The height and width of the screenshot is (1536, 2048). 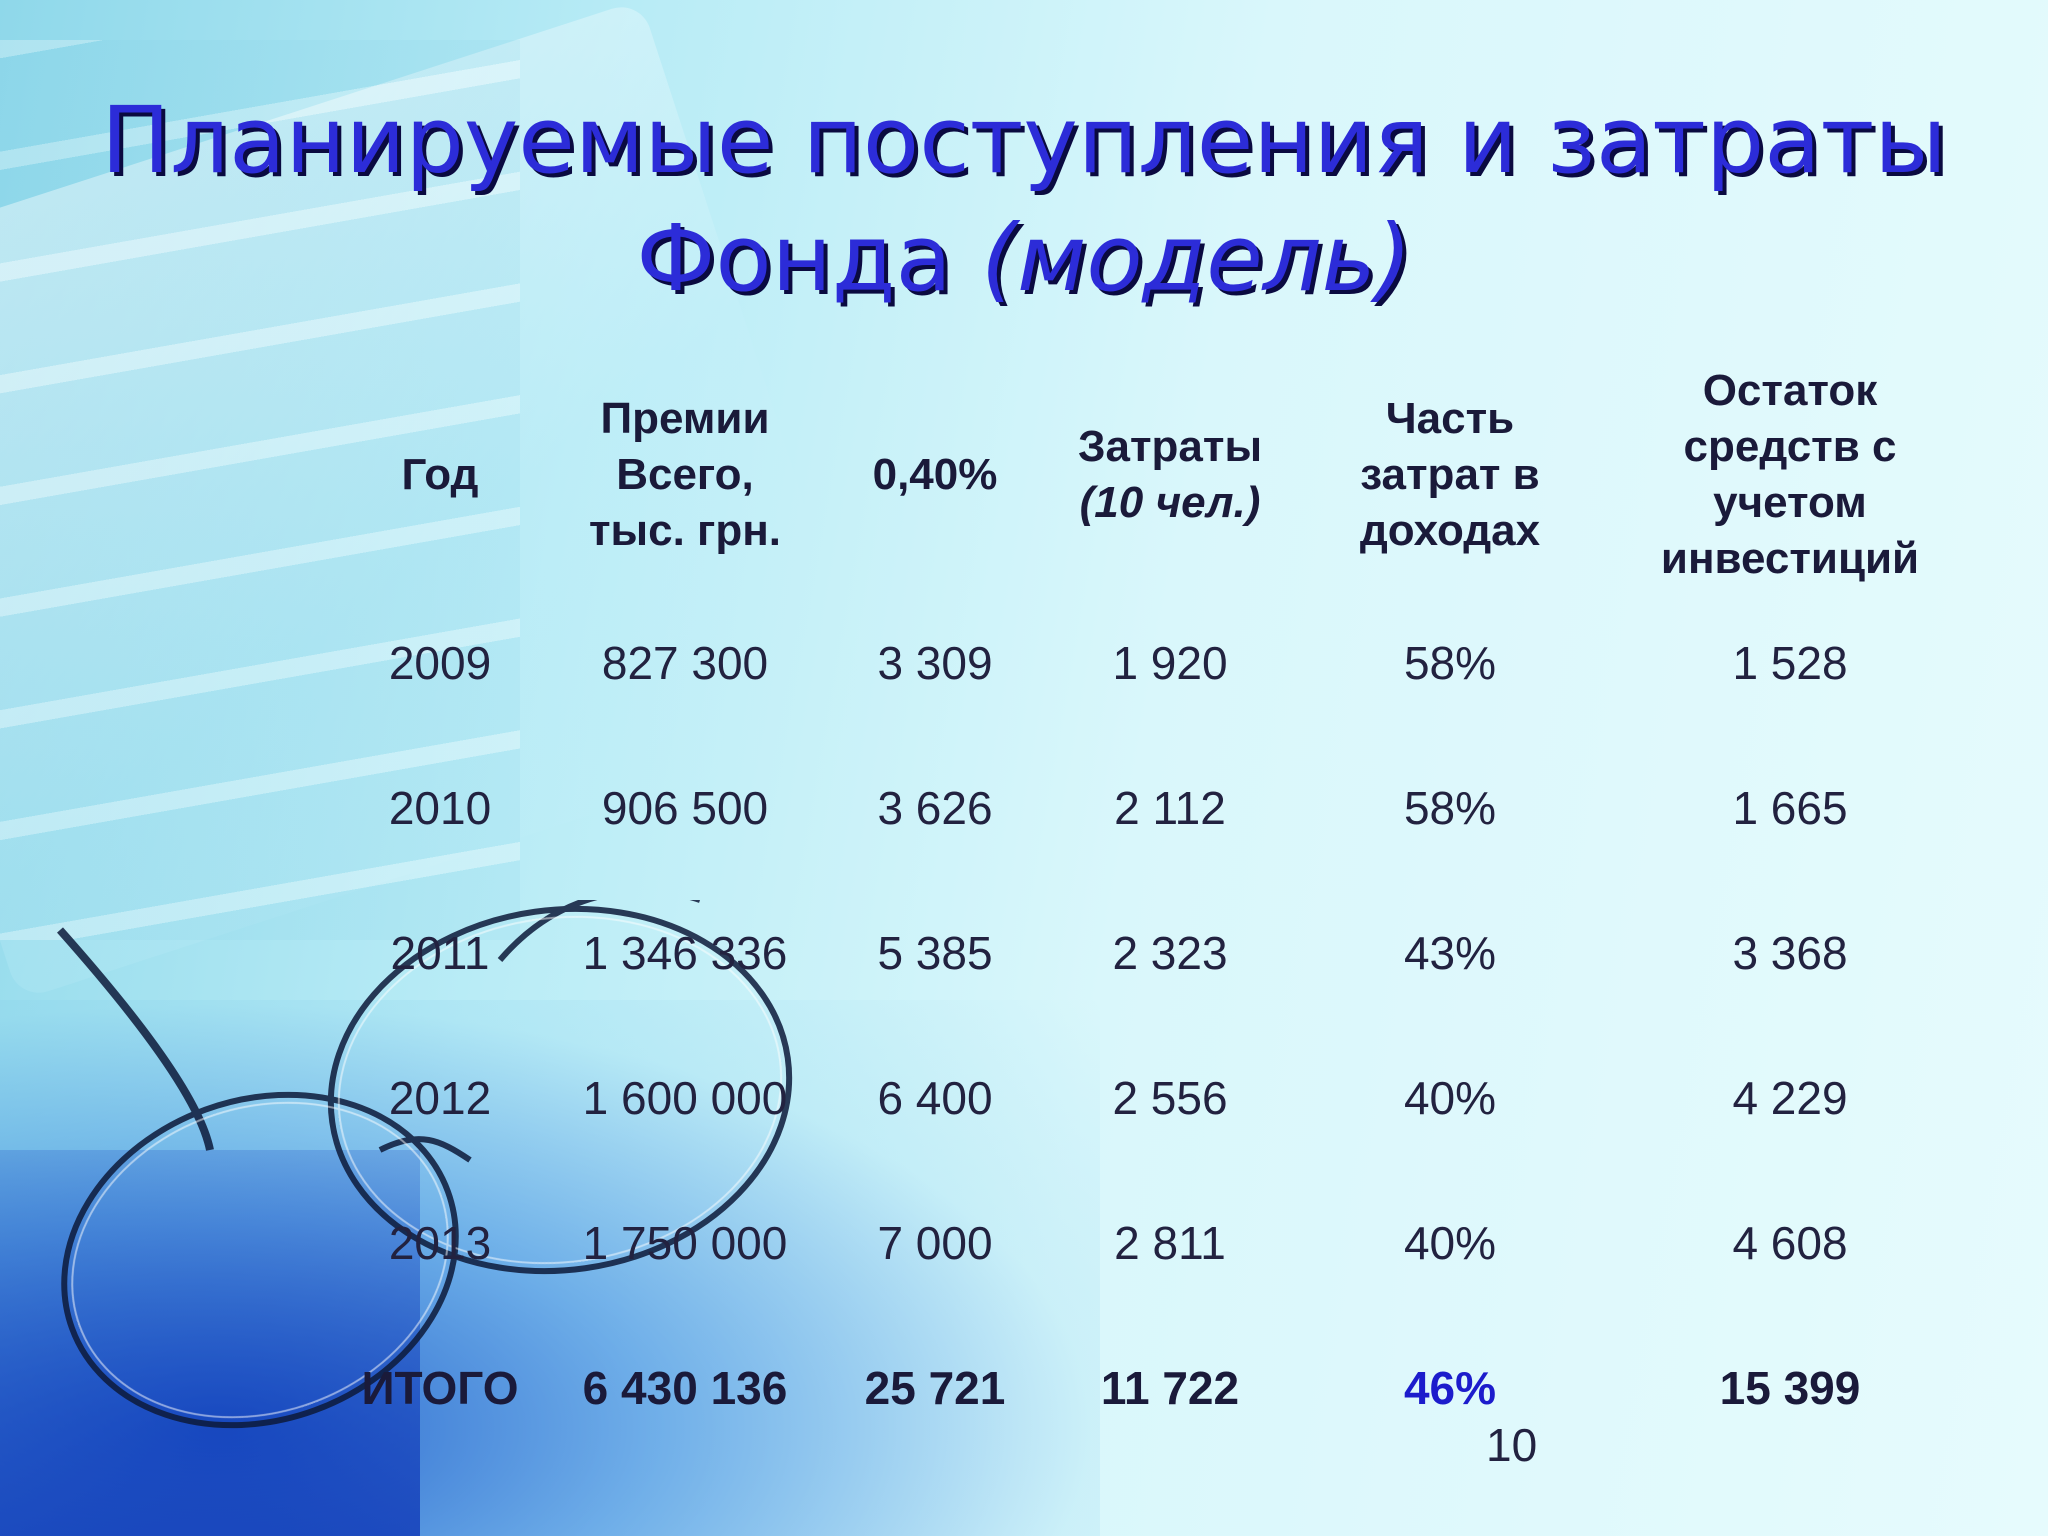 I want to click on table-row: 2013 1 750 000 7 000 2 811 40% 4 608, so click(x=1160, y=1242).